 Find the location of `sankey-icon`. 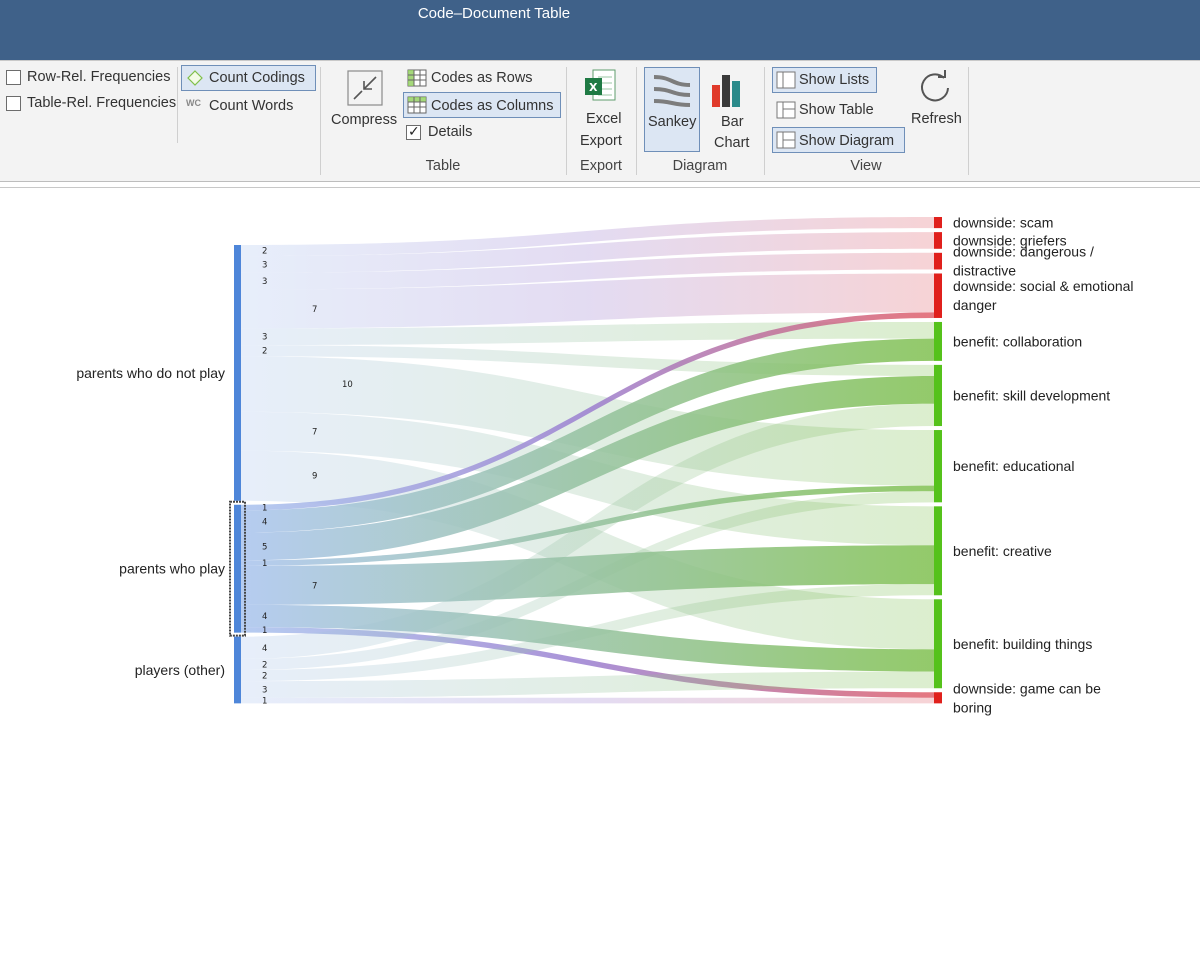

sankey-icon is located at coordinates (672, 91).